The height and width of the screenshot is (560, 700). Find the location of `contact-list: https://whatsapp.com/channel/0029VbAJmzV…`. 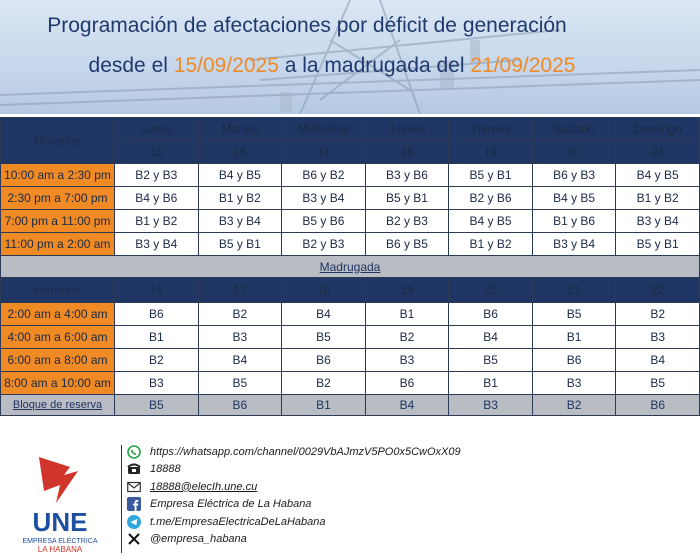

contact-list: https://whatsapp.com/channel/0029VbAJmzV… is located at coordinates (293, 495).